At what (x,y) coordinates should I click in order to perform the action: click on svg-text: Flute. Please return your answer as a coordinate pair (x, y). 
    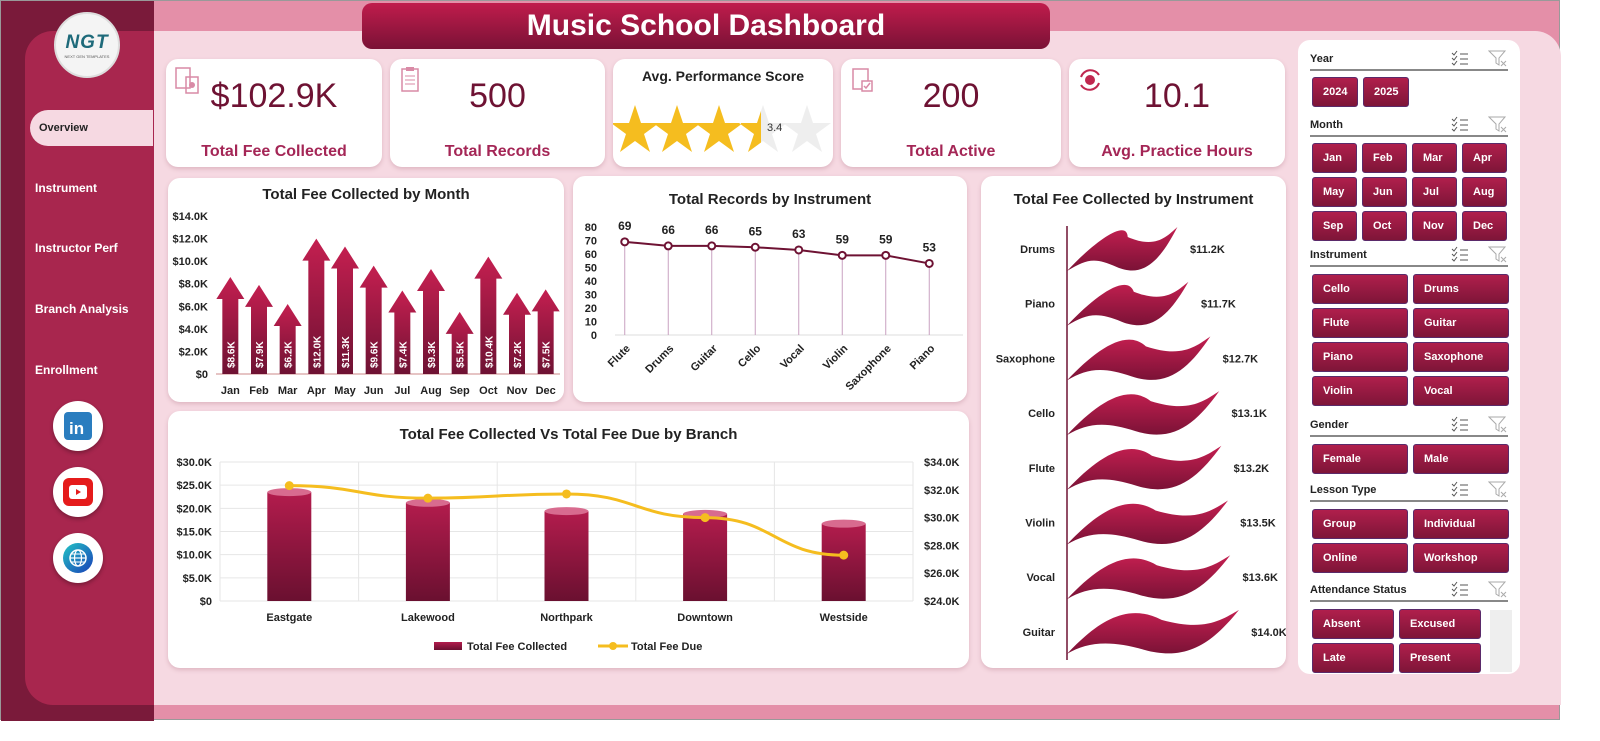
    Looking at the image, I should click on (1042, 469).